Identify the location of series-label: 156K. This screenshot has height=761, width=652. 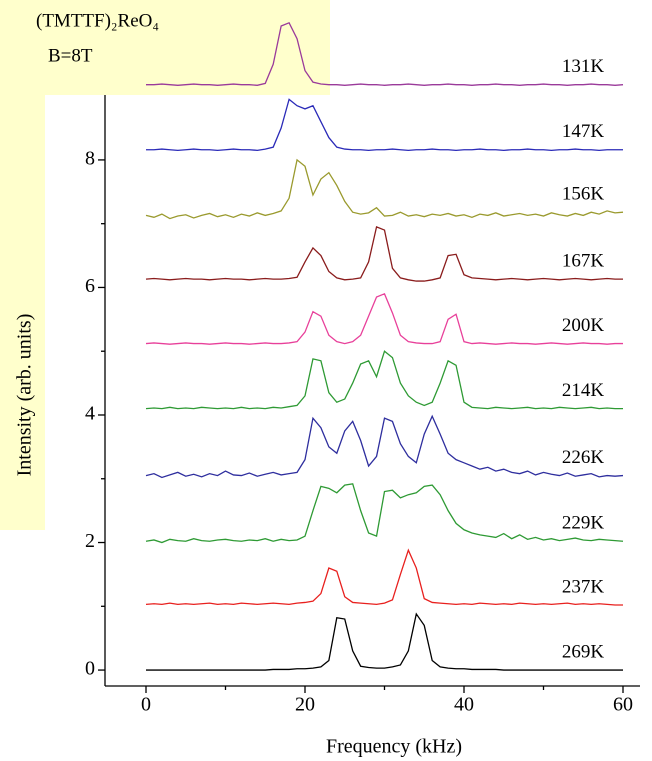
(583, 194).